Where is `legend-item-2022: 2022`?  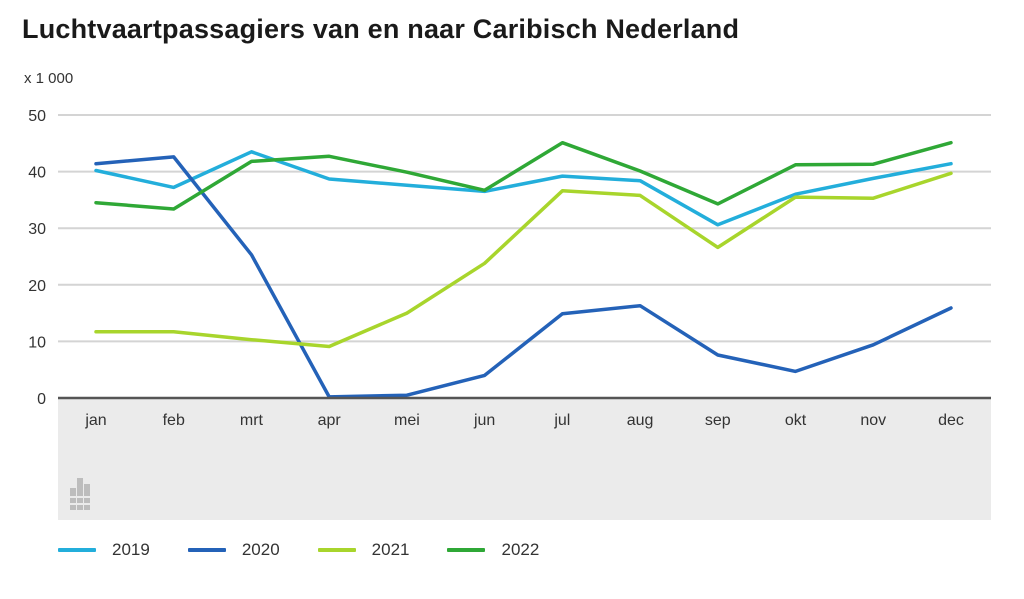
legend-item-2022: 2022 is located at coordinates (493, 550).